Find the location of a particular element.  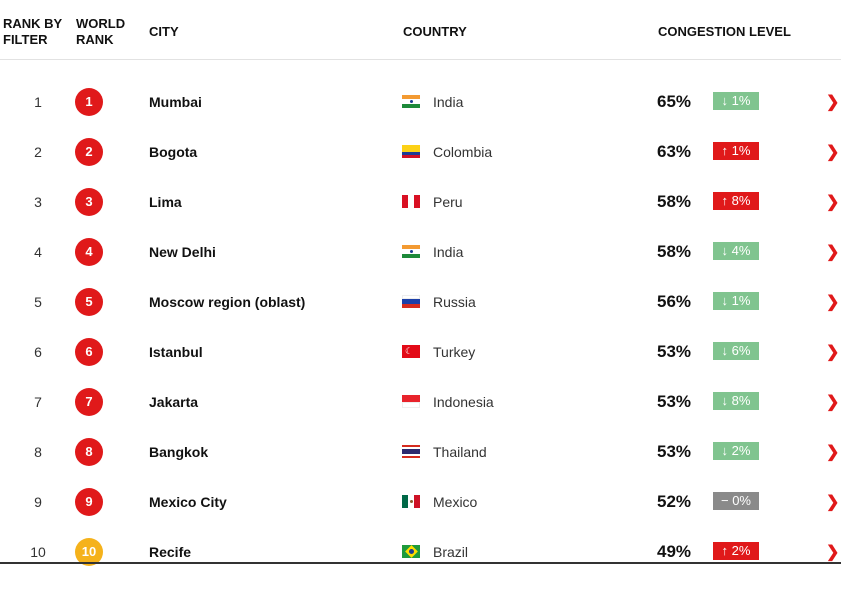

city-name: Bogota is located at coordinates (173, 152).